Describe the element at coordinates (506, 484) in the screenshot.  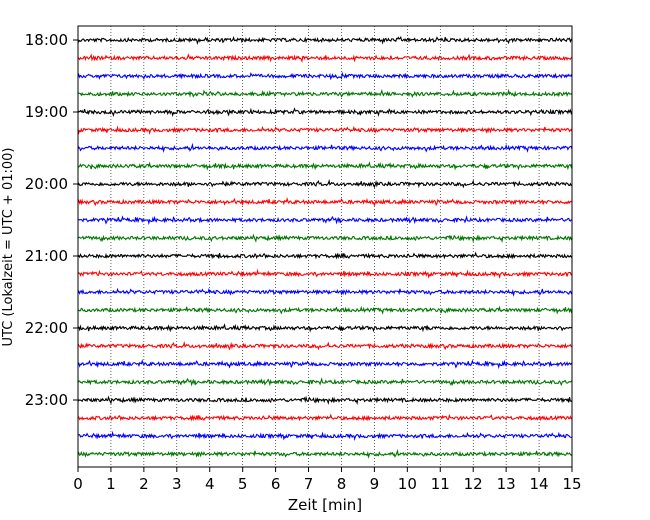
I see `x-tick-label: 13` at that location.